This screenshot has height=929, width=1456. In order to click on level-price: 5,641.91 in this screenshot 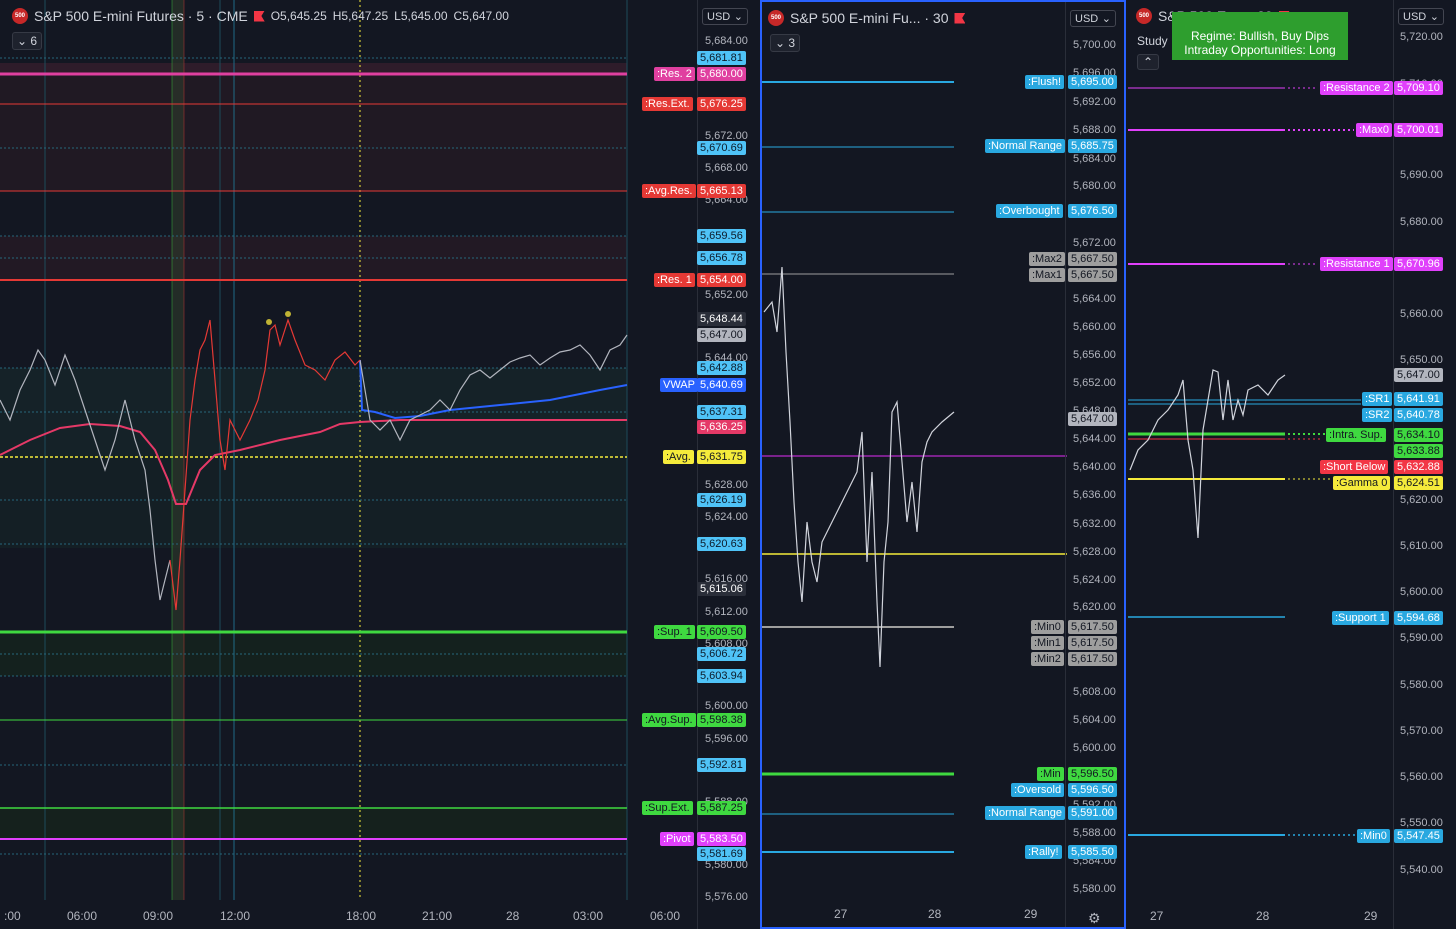, I will do `click(1418, 399)`.